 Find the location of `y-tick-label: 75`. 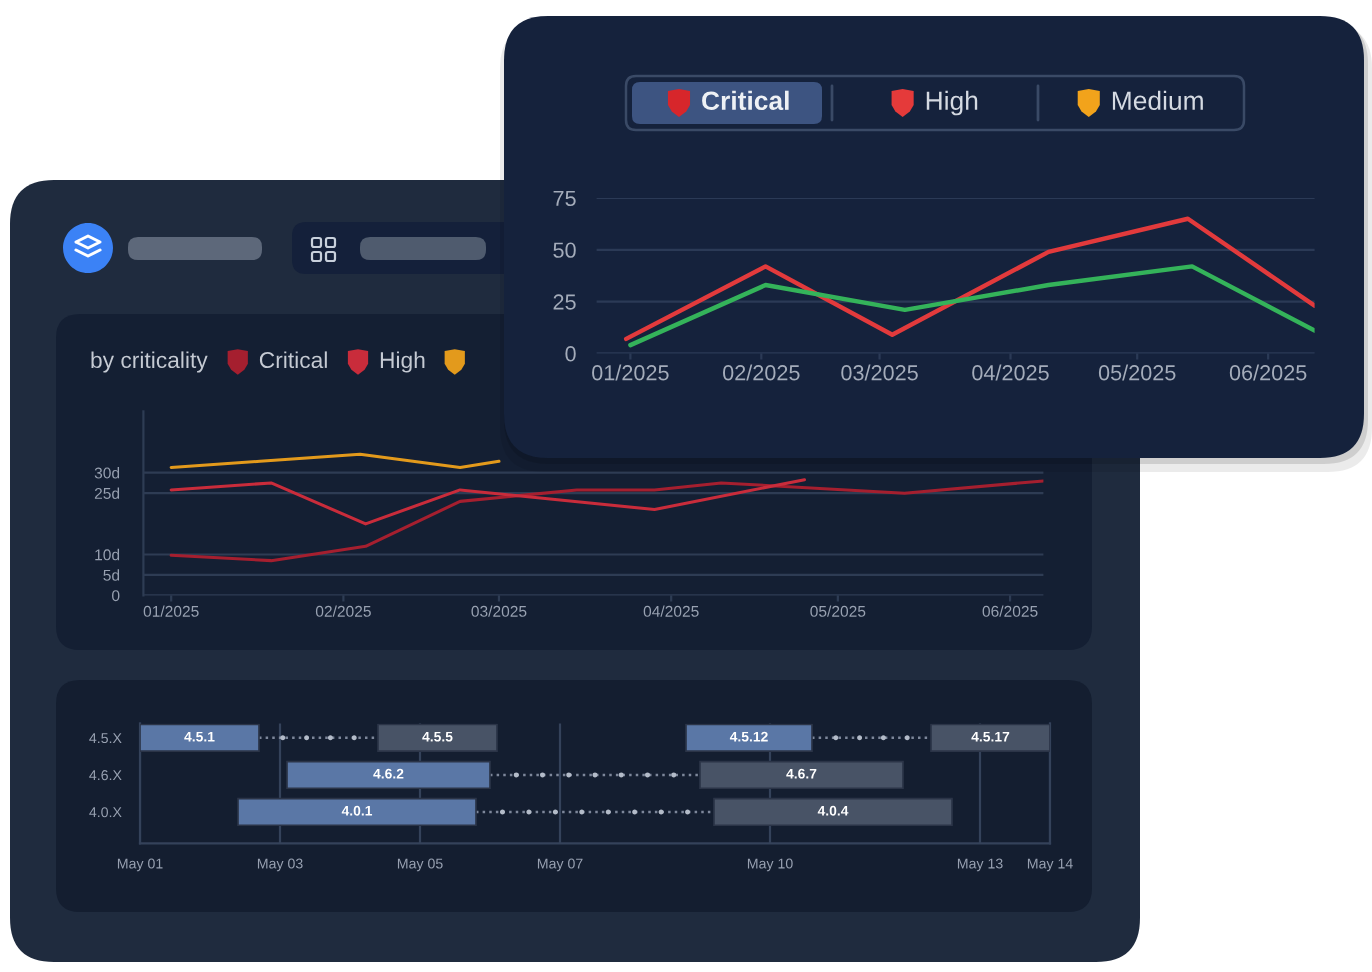

y-tick-label: 75 is located at coordinates (564, 198).